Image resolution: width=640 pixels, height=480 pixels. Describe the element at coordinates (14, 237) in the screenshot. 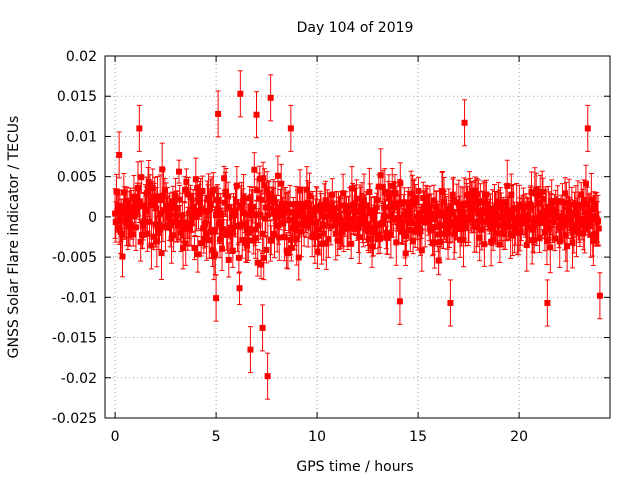

I see `y-axis-label: GNSS Solar Flare indicator / TECUs` at that location.